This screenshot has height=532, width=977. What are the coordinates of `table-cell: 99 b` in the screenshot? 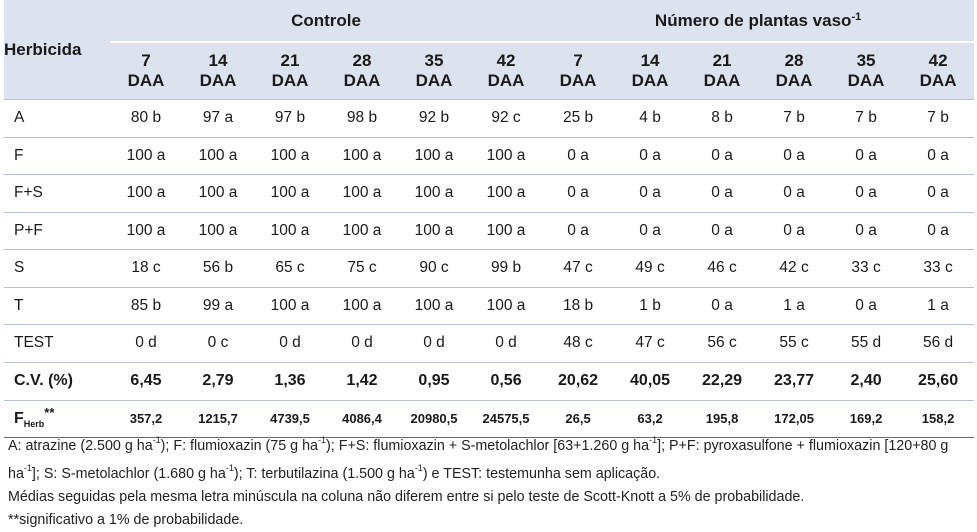 It's located at (506, 268).